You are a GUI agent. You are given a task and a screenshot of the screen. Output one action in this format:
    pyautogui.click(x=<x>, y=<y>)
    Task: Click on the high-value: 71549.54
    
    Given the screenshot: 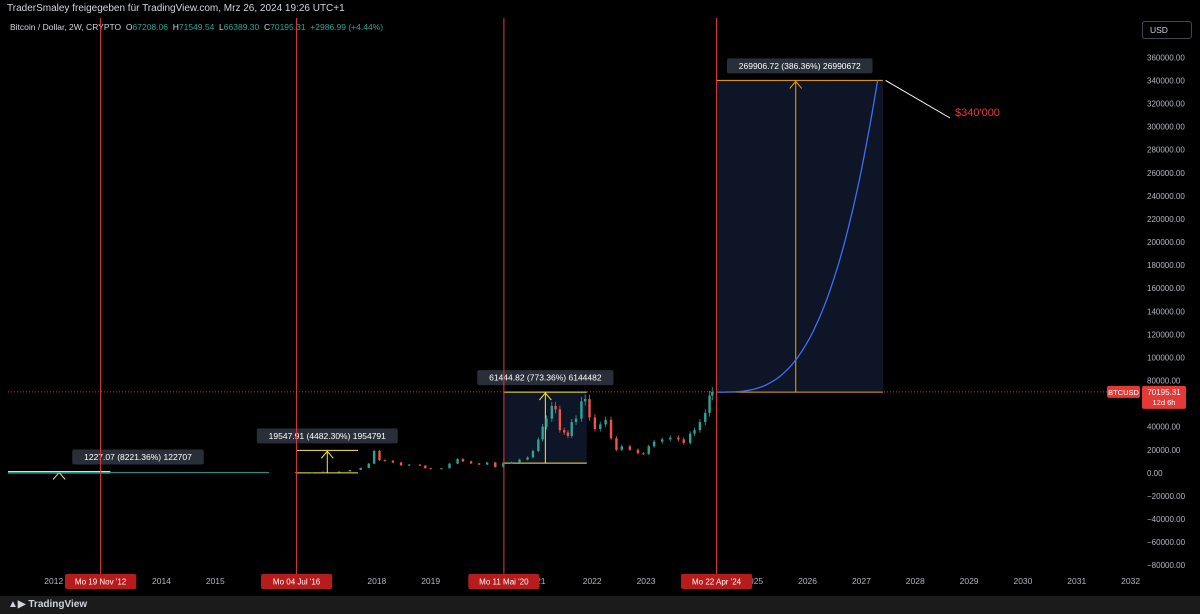 What is the action you would take?
    pyautogui.click(x=196, y=27)
    